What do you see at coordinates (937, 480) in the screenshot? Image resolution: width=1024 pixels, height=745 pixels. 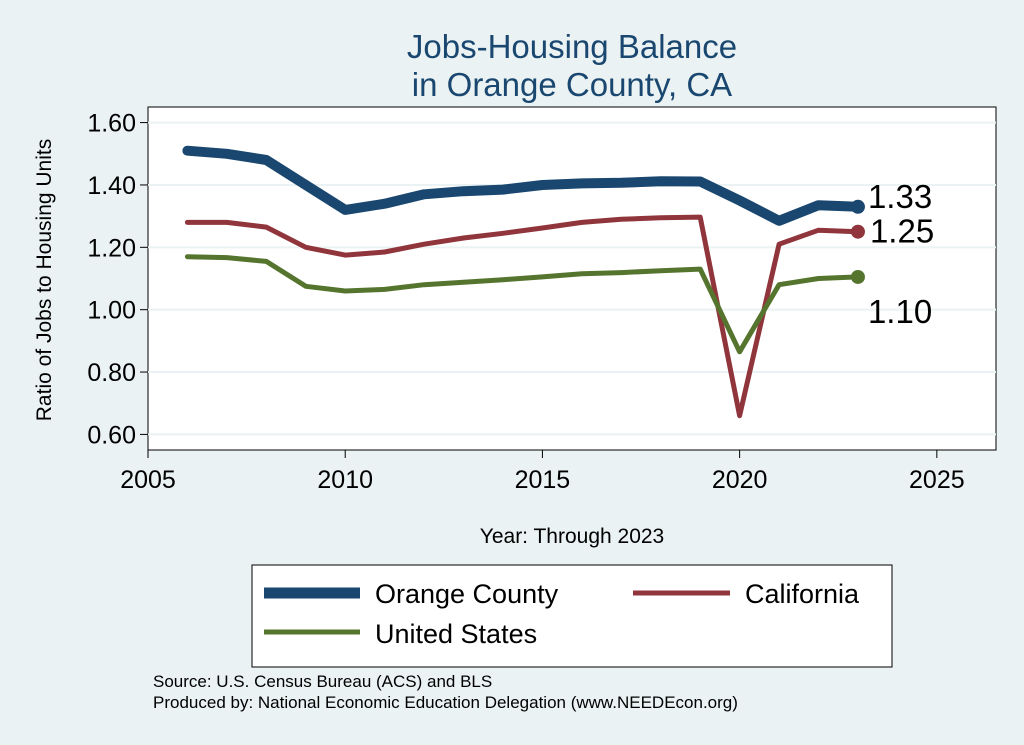 I see `x-tick-label: 2025` at bounding box center [937, 480].